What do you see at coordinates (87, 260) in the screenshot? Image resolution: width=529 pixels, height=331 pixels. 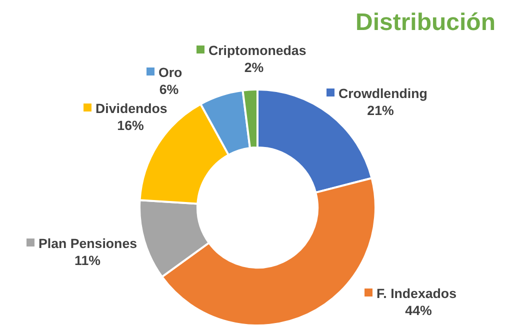 I see `data-label: 11%` at bounding box center [87, 260].